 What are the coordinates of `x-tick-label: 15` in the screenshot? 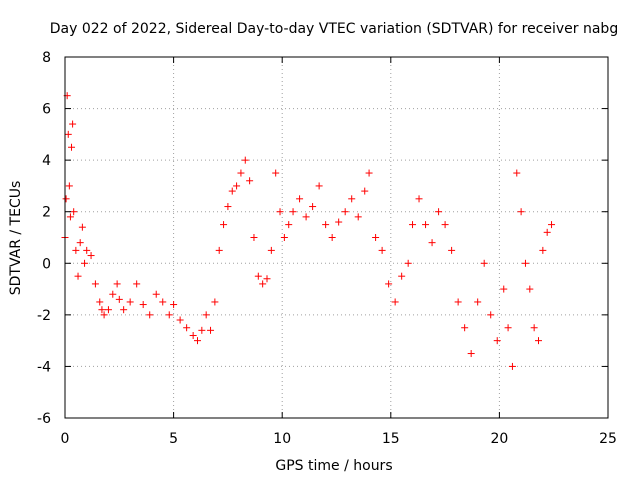 It's located at (391, 439).